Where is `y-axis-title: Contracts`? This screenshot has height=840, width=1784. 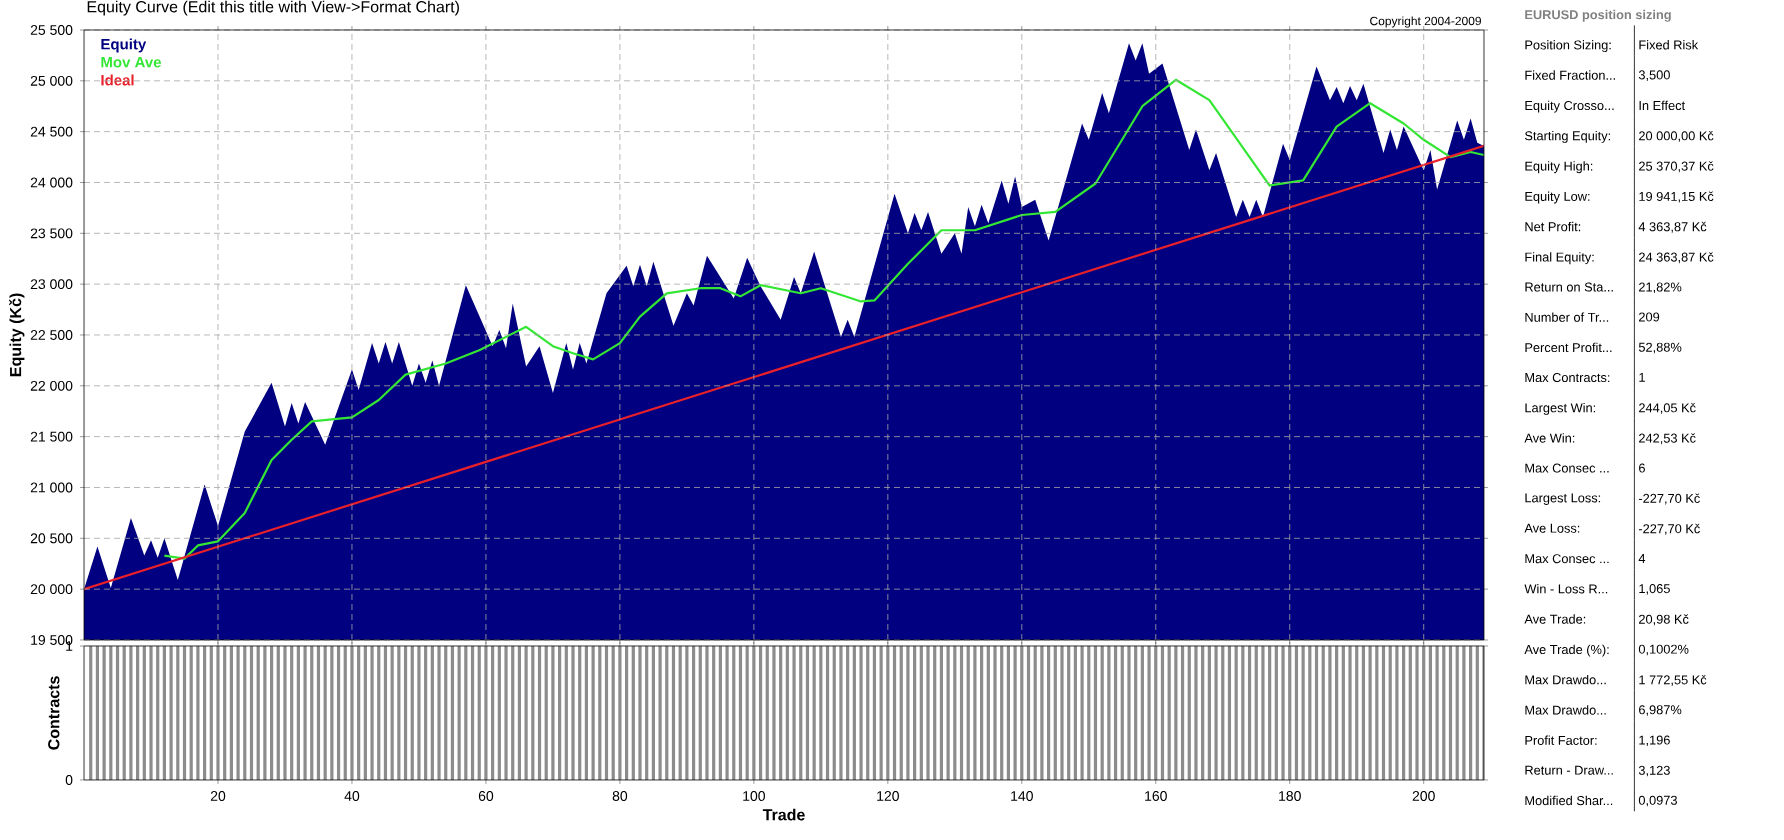 y-axis-title: Contracts is located at coordinates (54, 713).